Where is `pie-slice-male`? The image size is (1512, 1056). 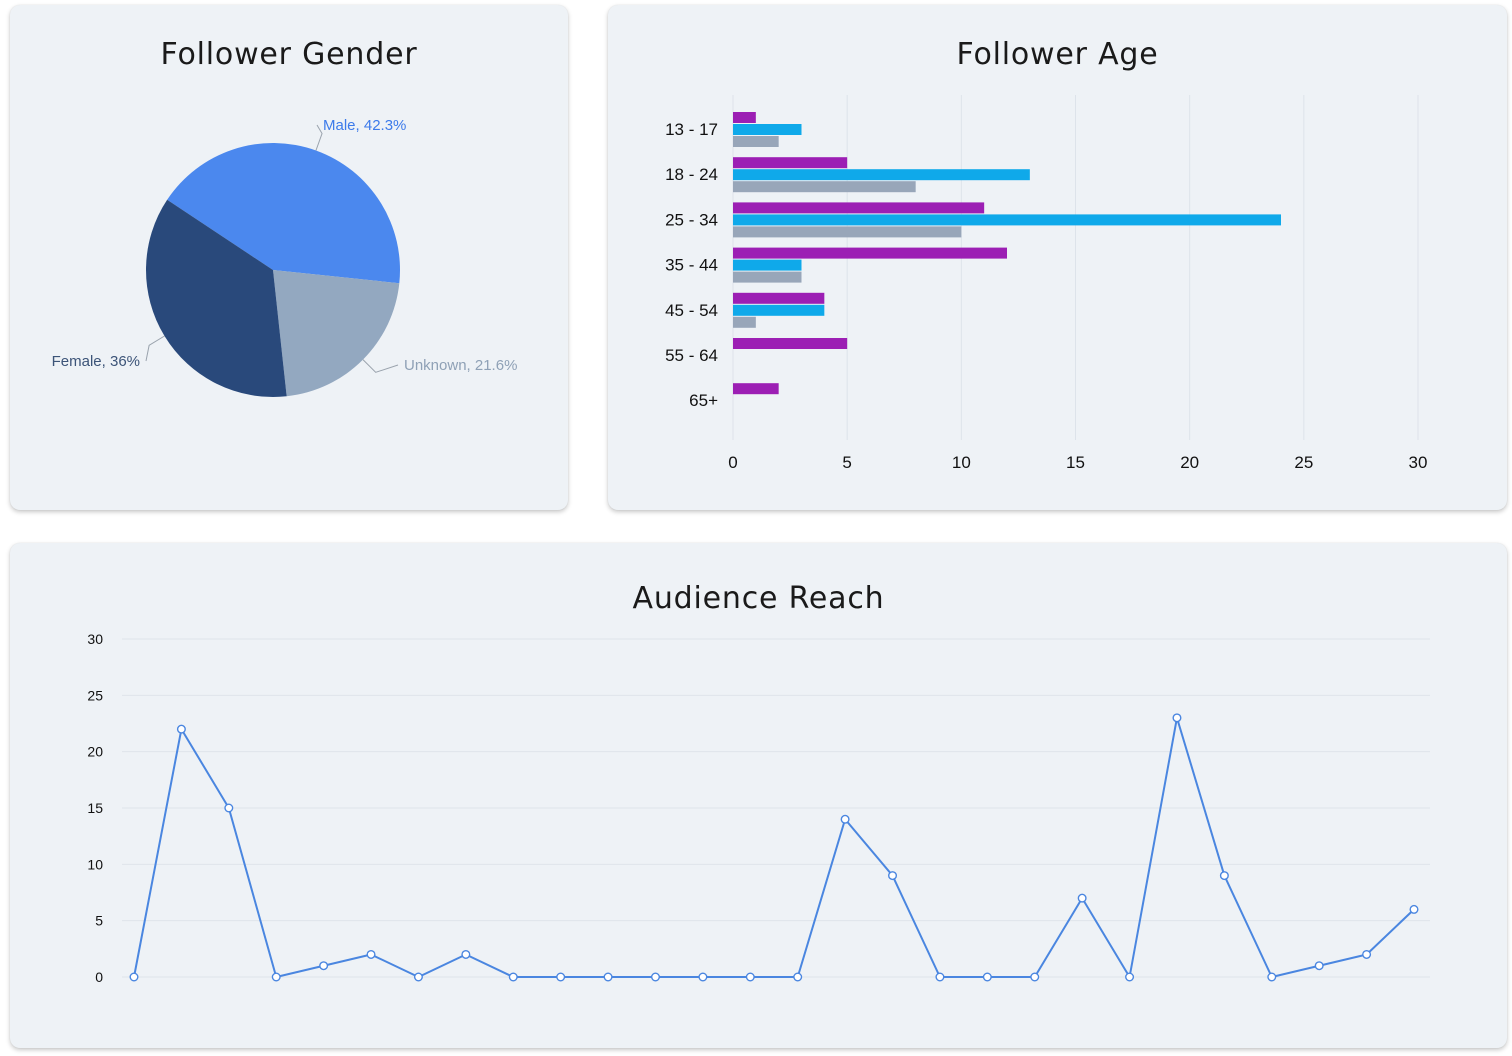
pie-slice-male is located at coordinates (283, 213).